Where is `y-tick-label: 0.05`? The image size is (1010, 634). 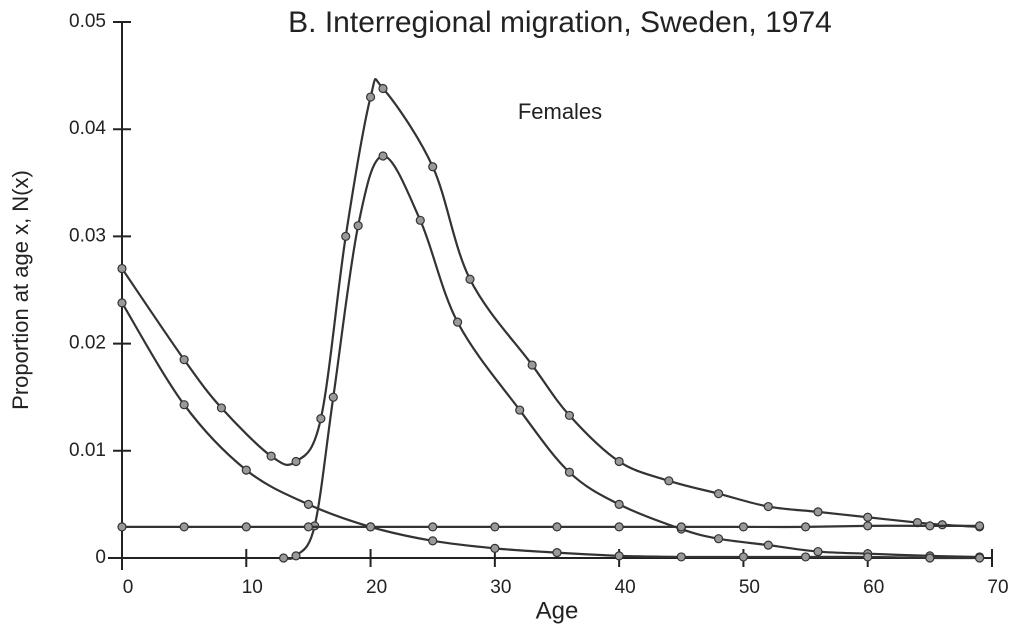
y-tick-label: 0.05 is located at coordinates (87, 21).